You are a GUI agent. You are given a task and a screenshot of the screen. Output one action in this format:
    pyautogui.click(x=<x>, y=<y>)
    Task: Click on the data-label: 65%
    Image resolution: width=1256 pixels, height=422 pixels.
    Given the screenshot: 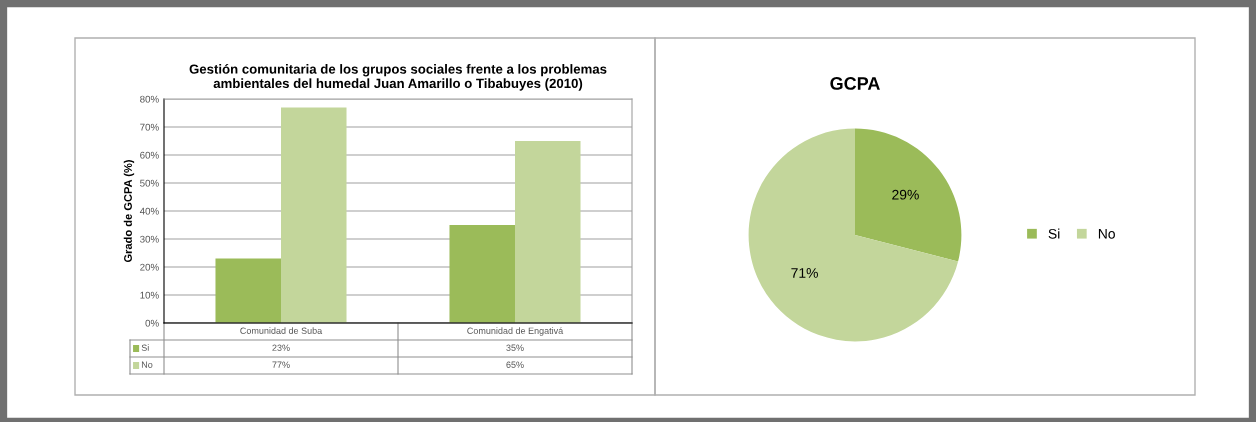 What is the action you would take?
    pyautogui.click(x=515, y=364)
    